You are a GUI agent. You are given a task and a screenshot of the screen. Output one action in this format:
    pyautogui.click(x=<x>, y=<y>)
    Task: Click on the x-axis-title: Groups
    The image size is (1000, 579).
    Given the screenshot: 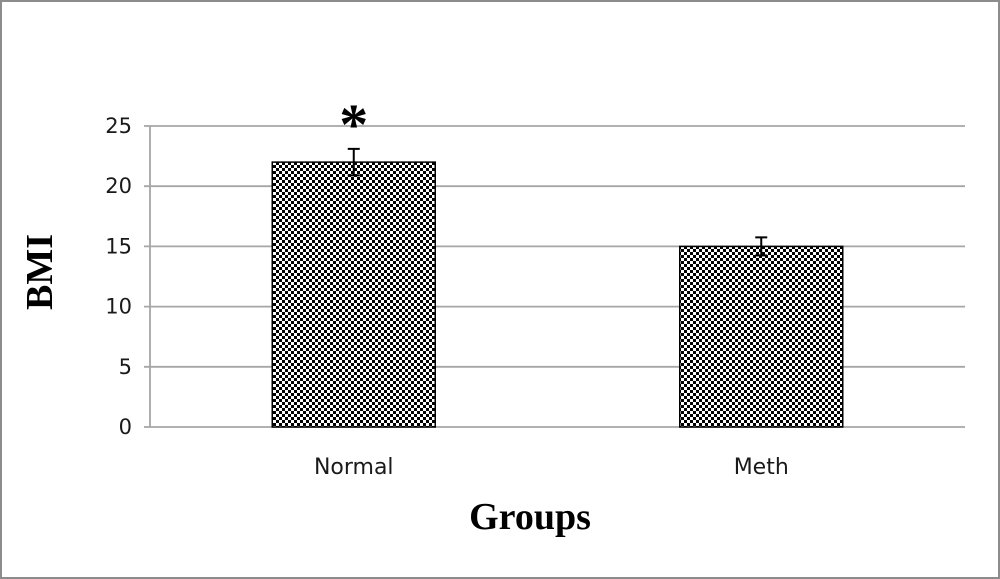 What is the action you would take?
    pyautogui.click(x=530, y=517)
    